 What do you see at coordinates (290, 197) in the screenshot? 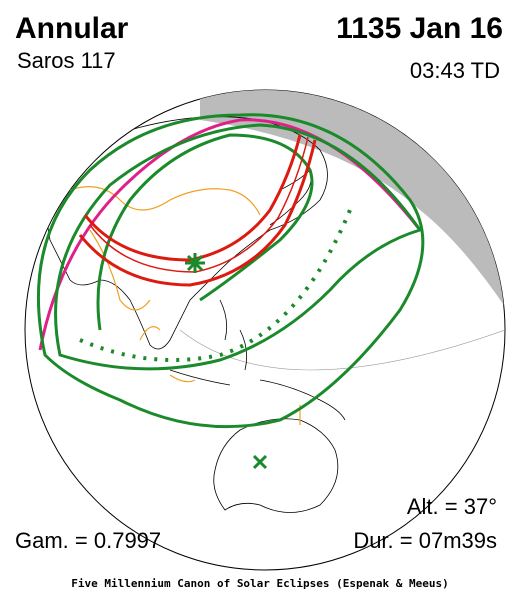
I see `coastline-japan` at bounding box center [290, 197].